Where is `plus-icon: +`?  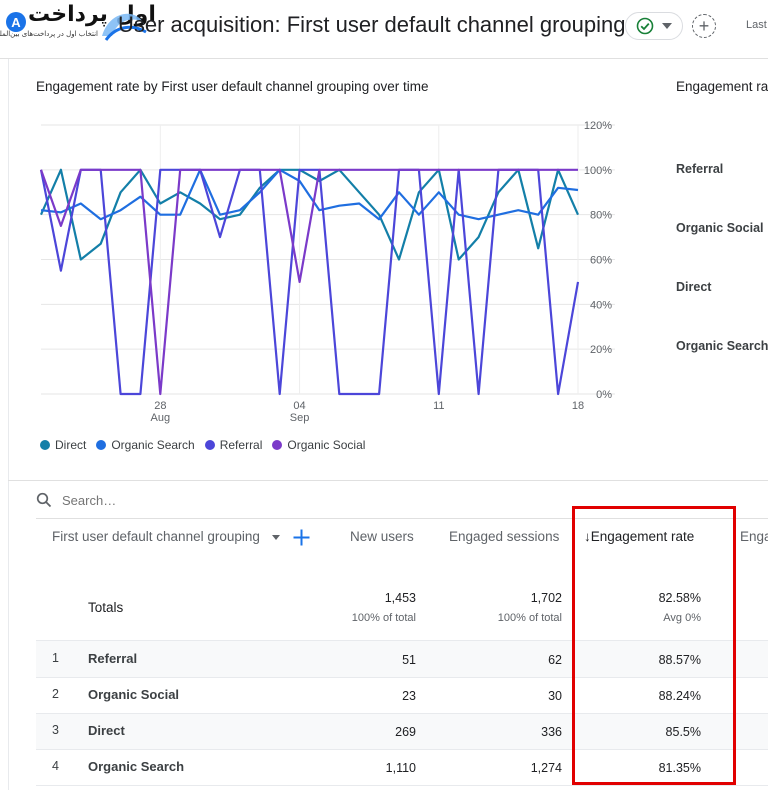
plus-icon: + is located at coordinates (704, 25).